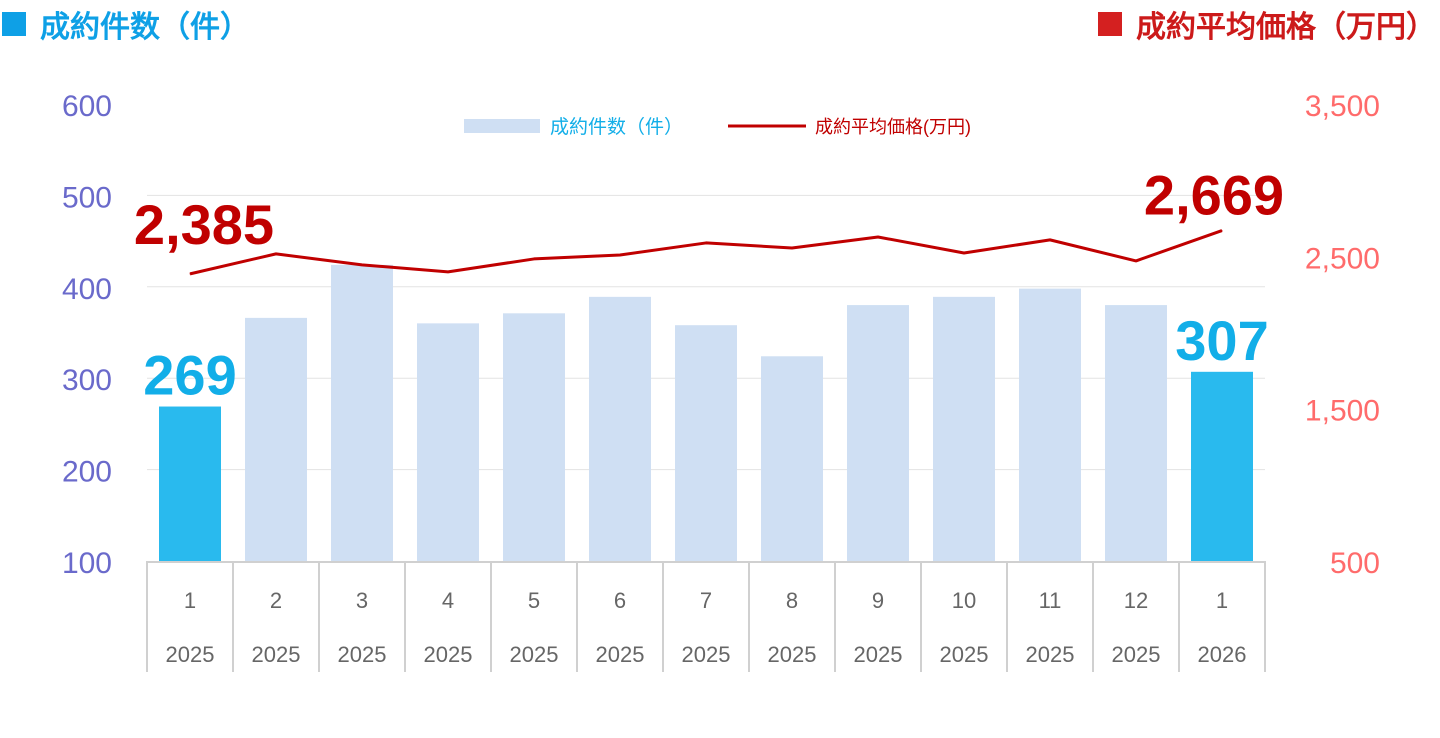  What do you see at coordinates (1342, 258) in the screenshot?
I see `right-axis-tick: 2,500` at bounding box center [1342, 258].